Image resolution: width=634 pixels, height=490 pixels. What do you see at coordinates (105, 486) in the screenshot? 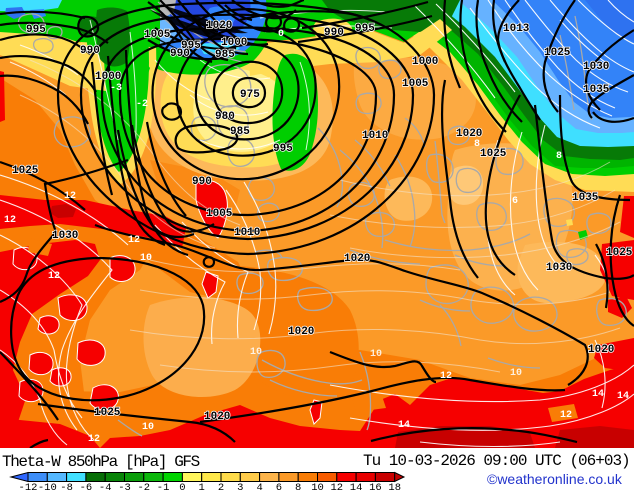
I see `svg-text: -4` at bounding box center [105, 486].